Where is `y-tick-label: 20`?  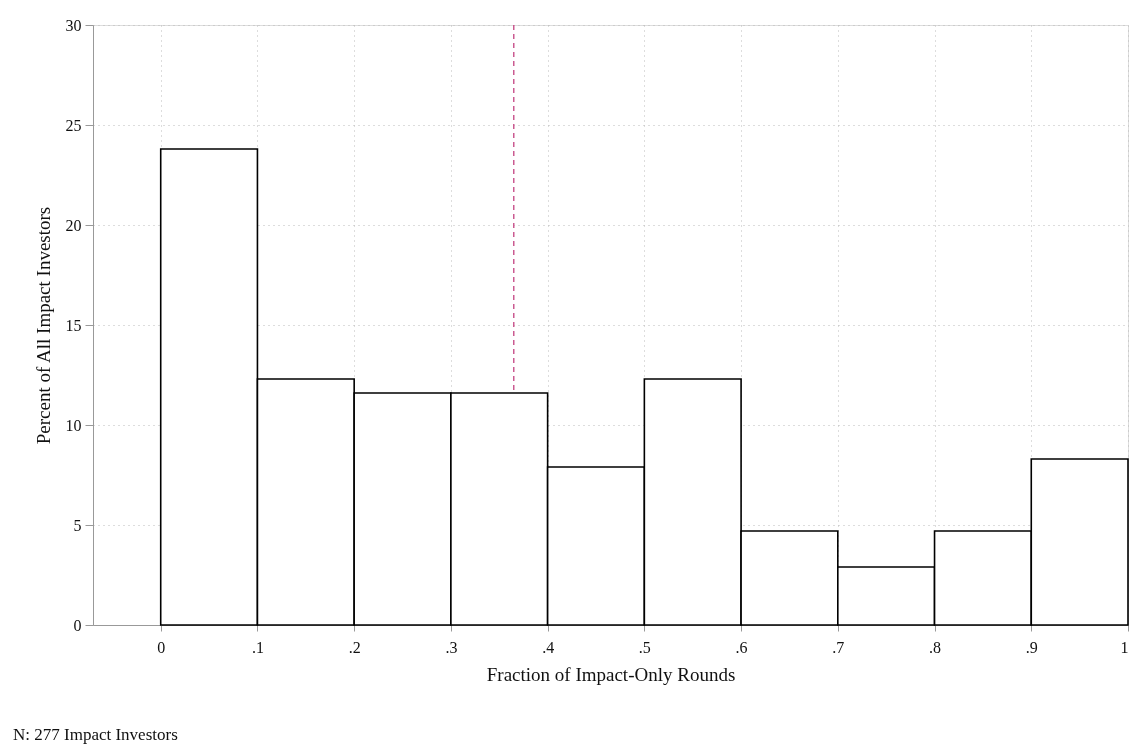
y-tick-label: 20 is located at coordinates (73, 225).